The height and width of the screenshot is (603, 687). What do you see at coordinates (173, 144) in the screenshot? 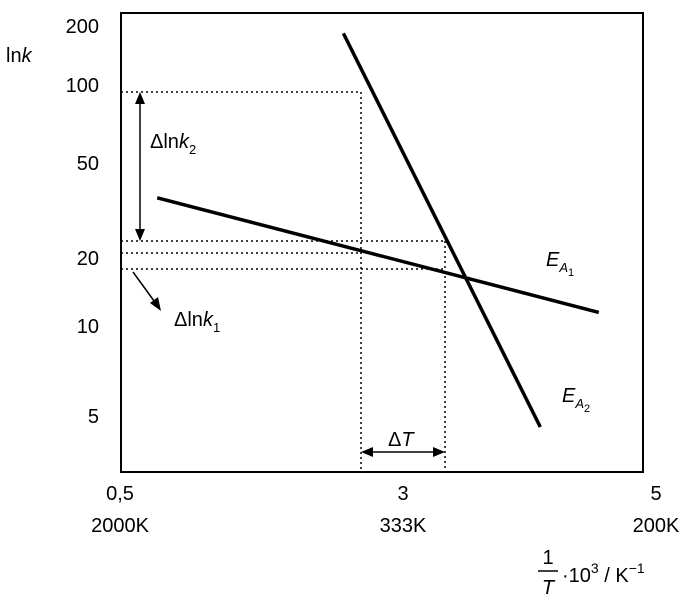
I see `delta-lnk2-label: Δlnk2` at bounding box center [173, 144].